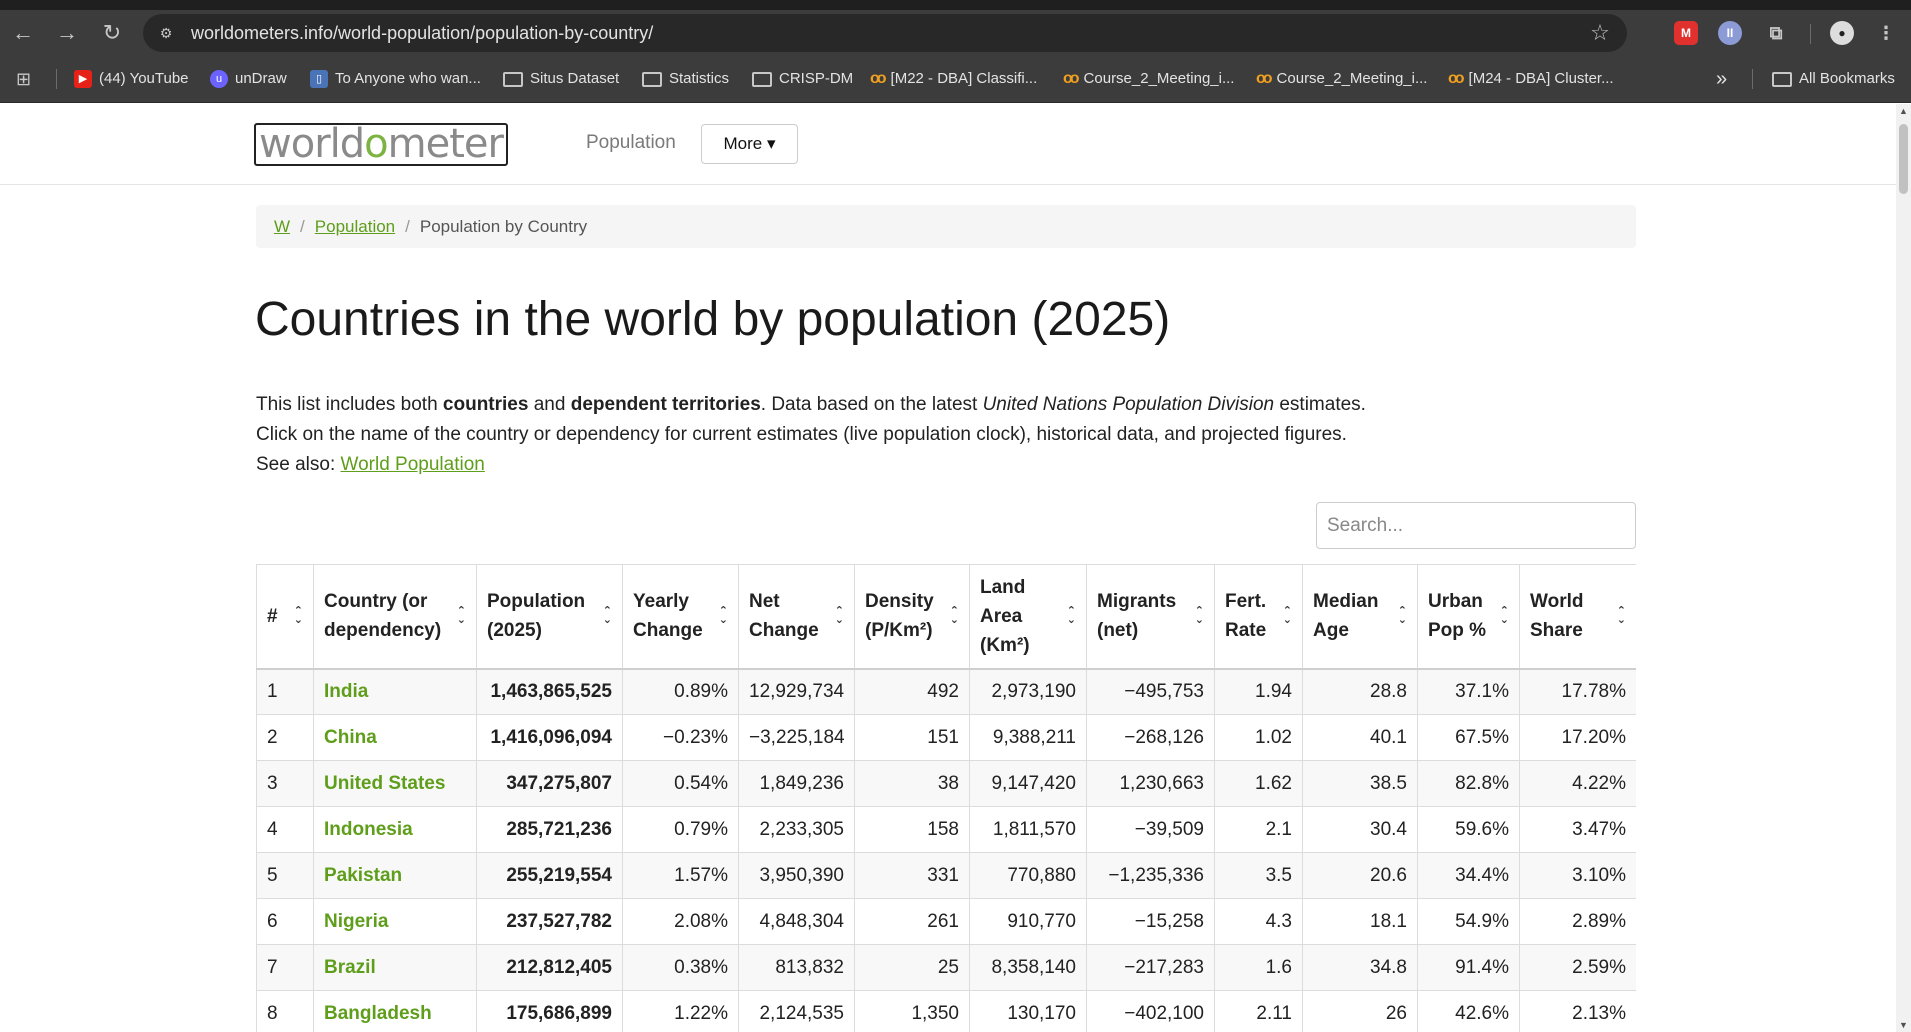 This screenshot has height=1032, width=1911. What do you see at coordinates (395, 829) in the screenshot?
I see `country-link: Indonesia` at bounding box center [395, 829].